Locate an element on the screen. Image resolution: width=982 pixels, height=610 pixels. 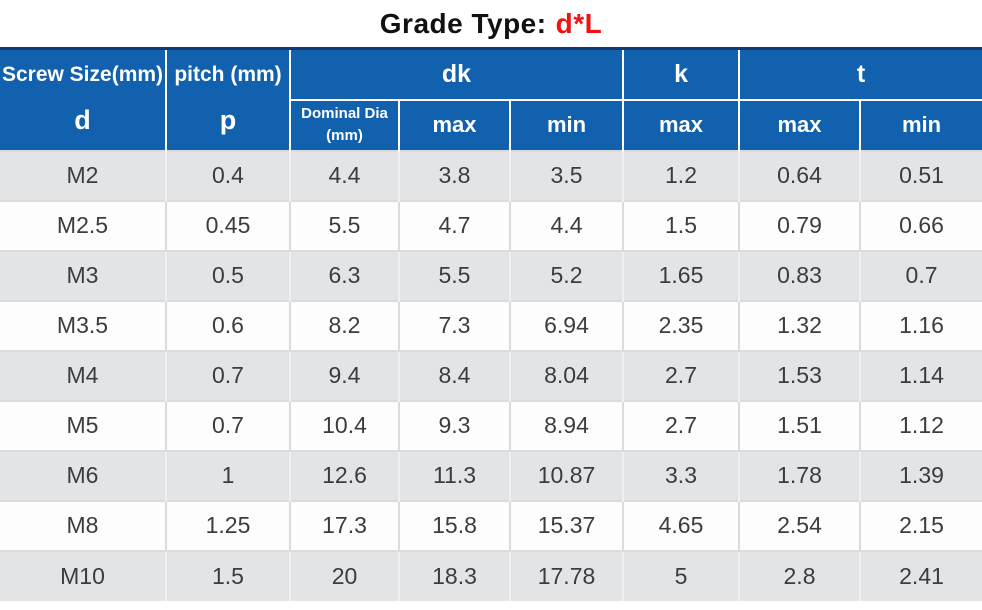
cell: 2.54 is located at coordinates (799, 525).